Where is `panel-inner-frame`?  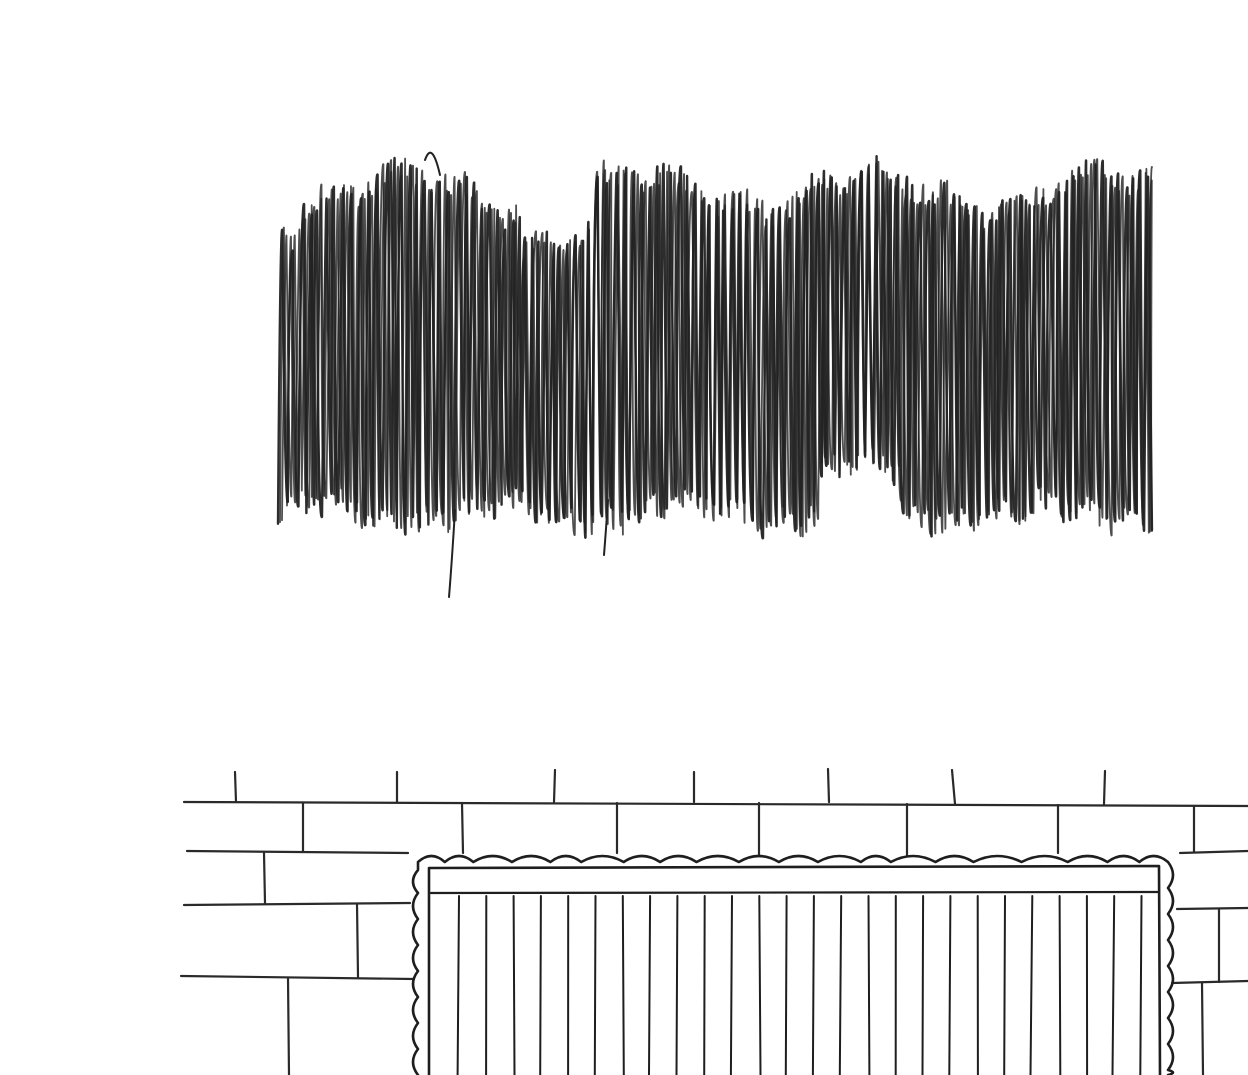
panel-inner-frame is located at coordinates (794, 969).